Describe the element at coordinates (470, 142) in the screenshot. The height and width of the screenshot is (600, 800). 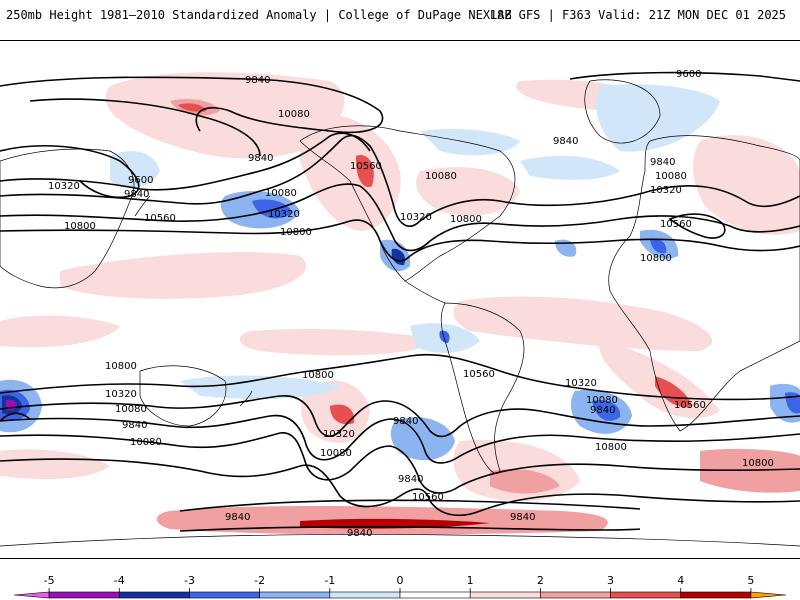
I see `anomaly-neg-canada` at that location.